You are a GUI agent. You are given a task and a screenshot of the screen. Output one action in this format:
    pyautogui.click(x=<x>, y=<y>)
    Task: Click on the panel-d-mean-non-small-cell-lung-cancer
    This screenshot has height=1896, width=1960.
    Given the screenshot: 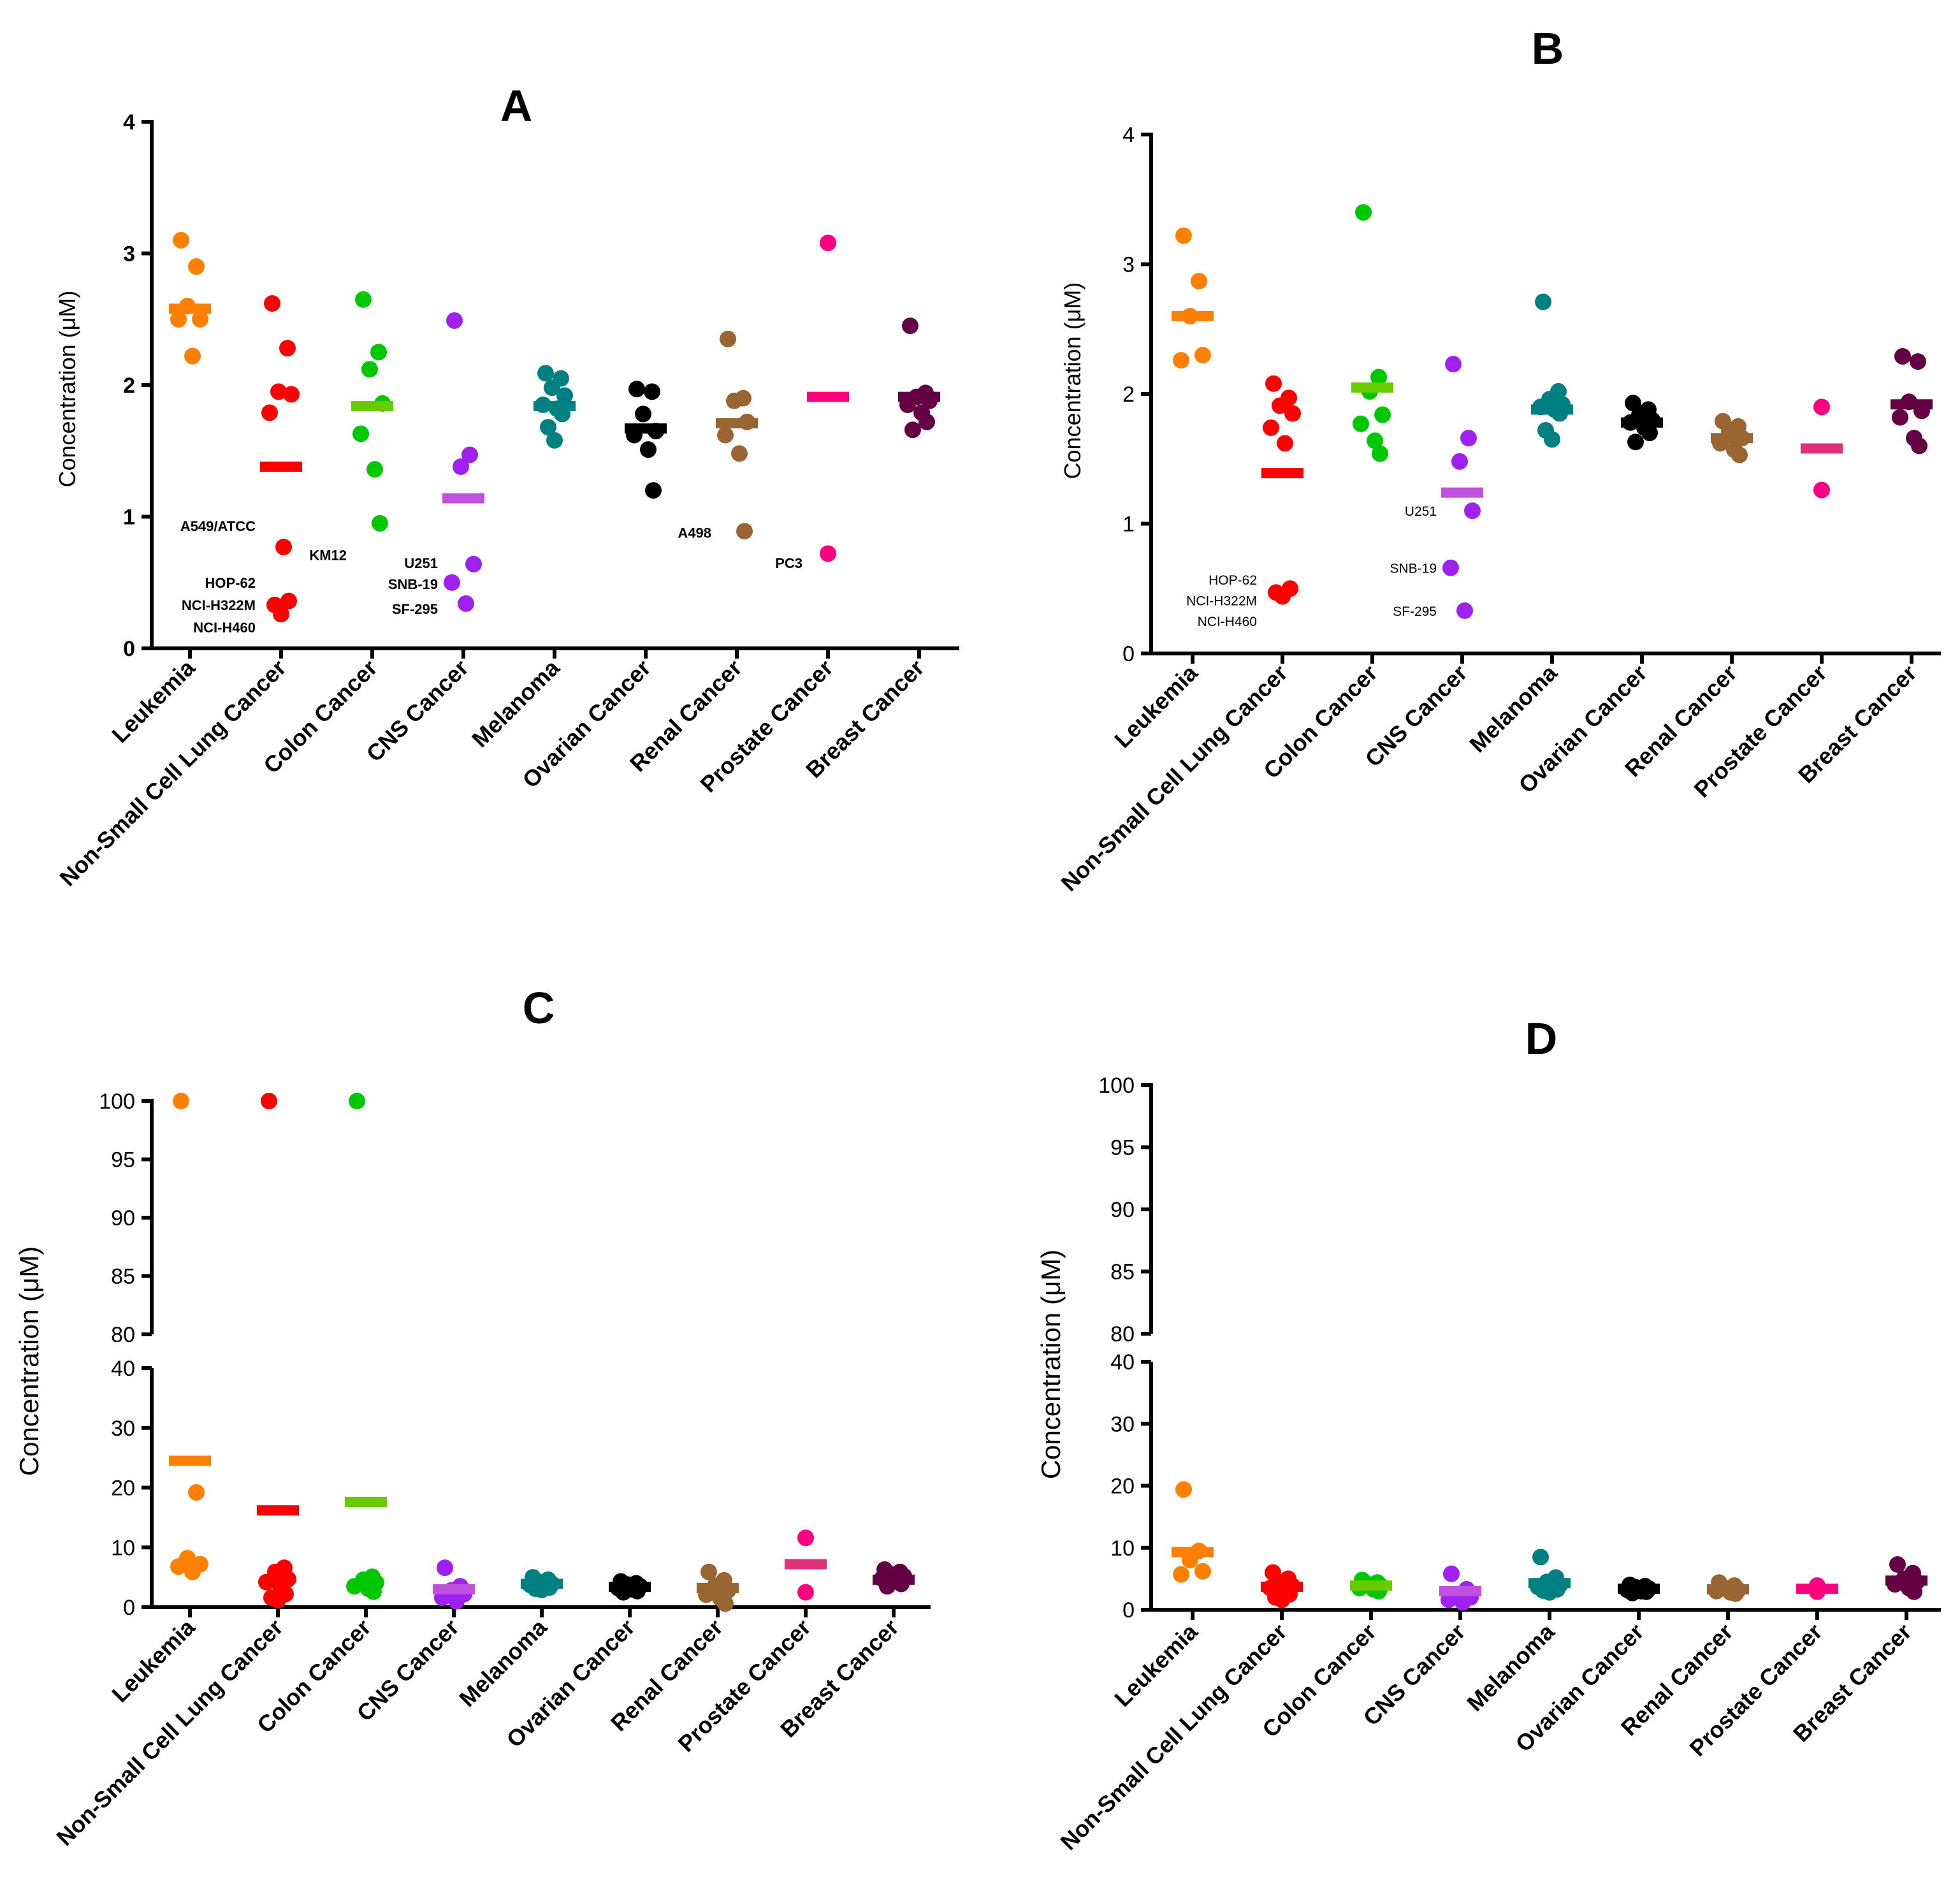 What is the action you would take?
    pyautogui.click(x=1282, y=1587)
    